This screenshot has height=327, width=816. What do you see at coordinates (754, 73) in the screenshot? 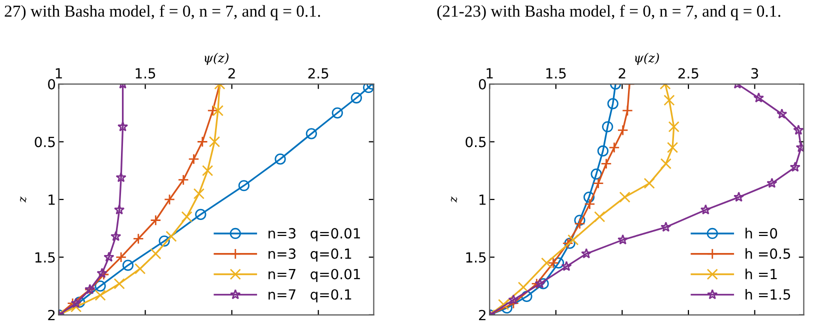
I see `x-tick-label: 3` at bounding box center [754, 73].